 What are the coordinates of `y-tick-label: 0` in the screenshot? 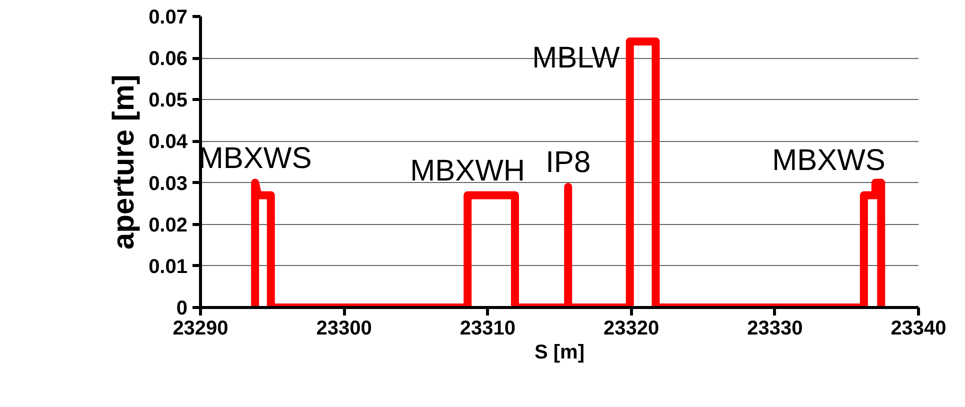 It's located at (182, 309).